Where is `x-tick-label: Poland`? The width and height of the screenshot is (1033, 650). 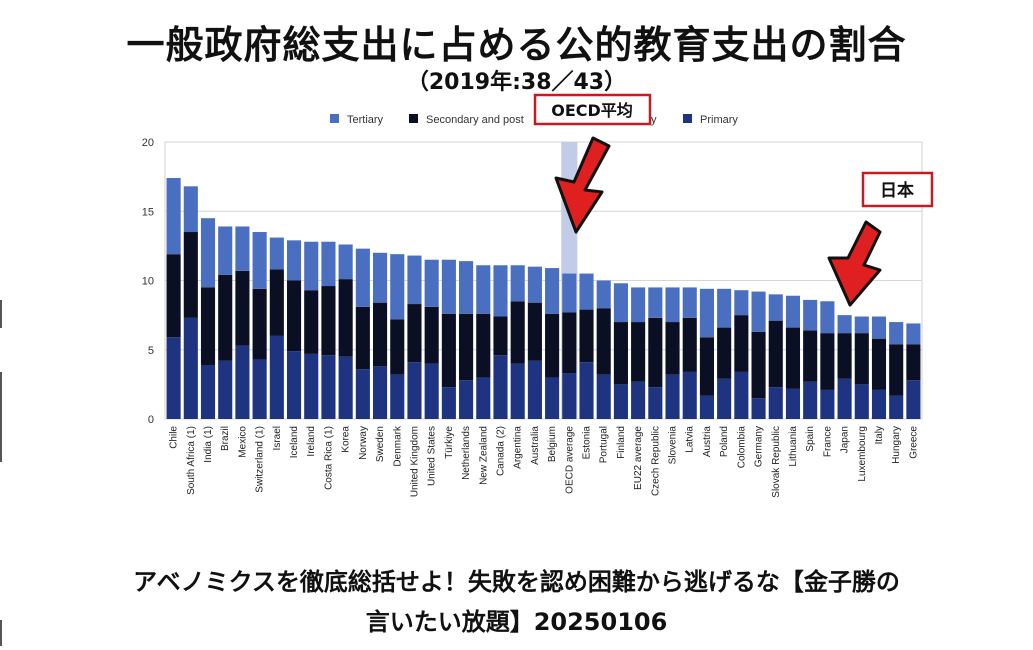 x-tick-label: Poland is located at coordinates (724, 441).